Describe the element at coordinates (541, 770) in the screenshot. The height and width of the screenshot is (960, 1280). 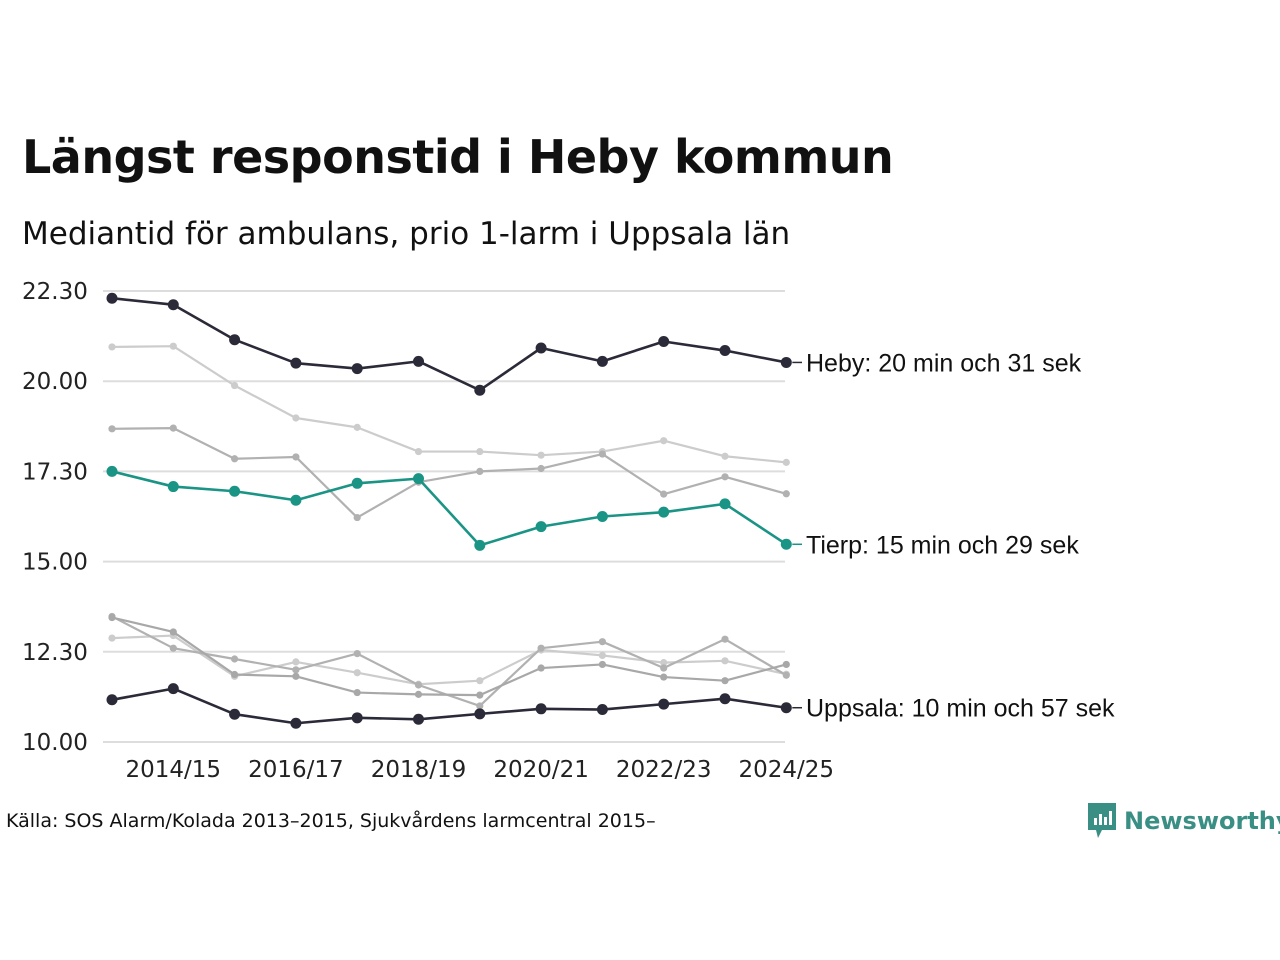
I see `x-tick-label: 2020/21` at that location.